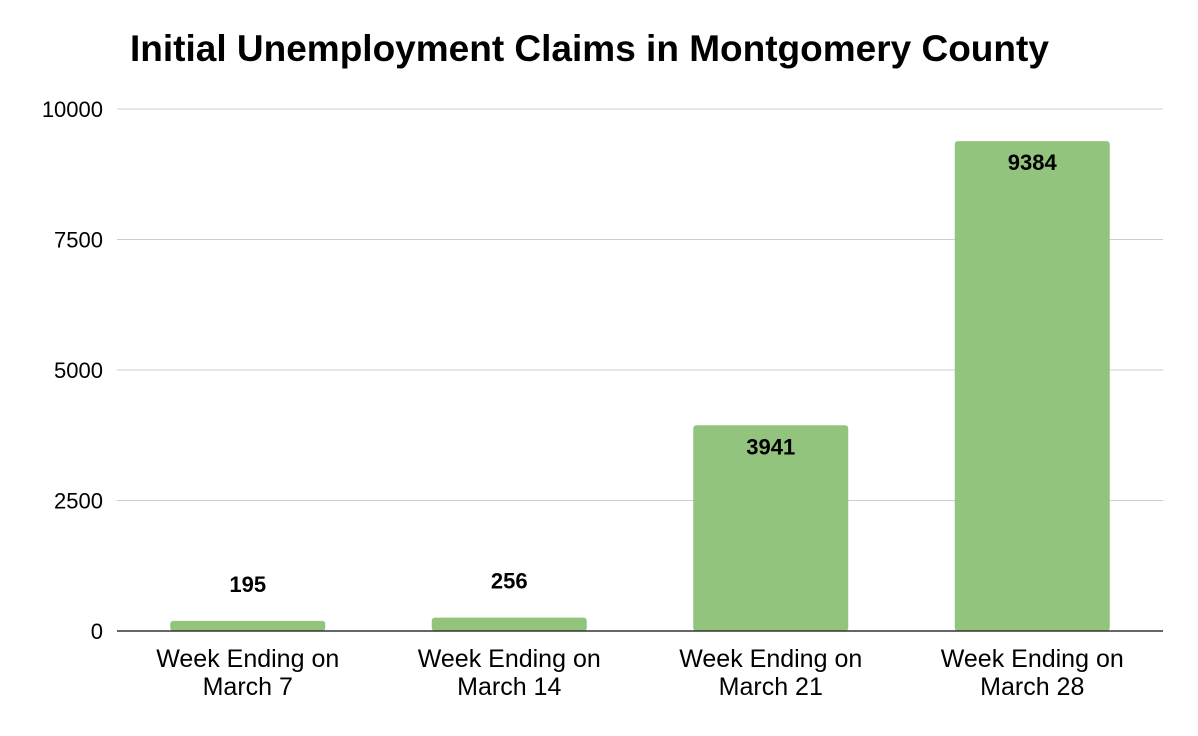 This screenshot has height=736, width=1198. I want to click on y-tick-label: 2500, so click(78, 501).